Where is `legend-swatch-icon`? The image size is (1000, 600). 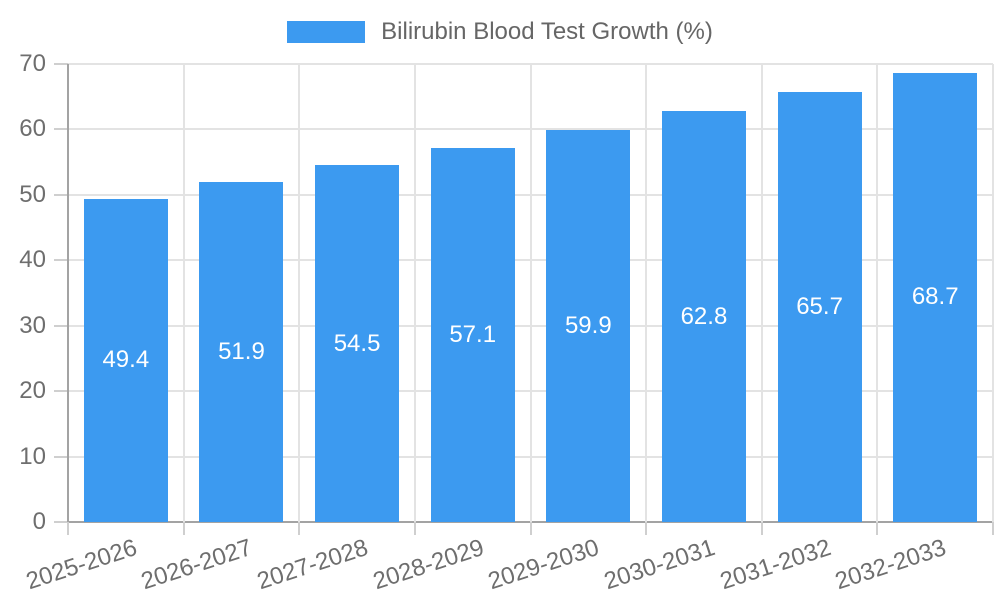 legend-swatch-icon is located at coordinates (326, 32).